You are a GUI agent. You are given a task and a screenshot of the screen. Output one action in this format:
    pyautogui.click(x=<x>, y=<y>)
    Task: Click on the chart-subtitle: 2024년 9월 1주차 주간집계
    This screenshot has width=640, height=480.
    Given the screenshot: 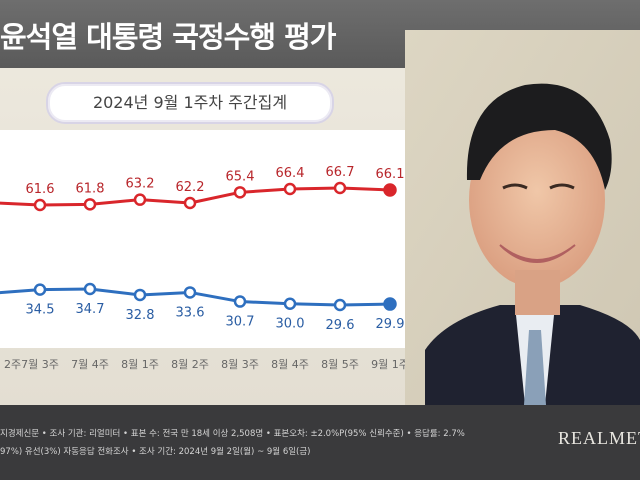 What is the action you would take?
    pyautogui.click(x=190, y=103)
    